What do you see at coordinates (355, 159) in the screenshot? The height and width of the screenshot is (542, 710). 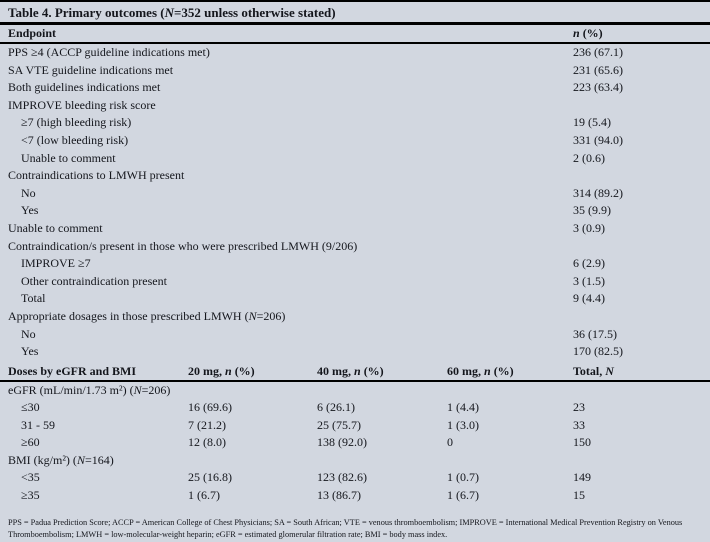 I see `table-row: Unable to comment 2 (0.6)` at bounding box center [355, 159].